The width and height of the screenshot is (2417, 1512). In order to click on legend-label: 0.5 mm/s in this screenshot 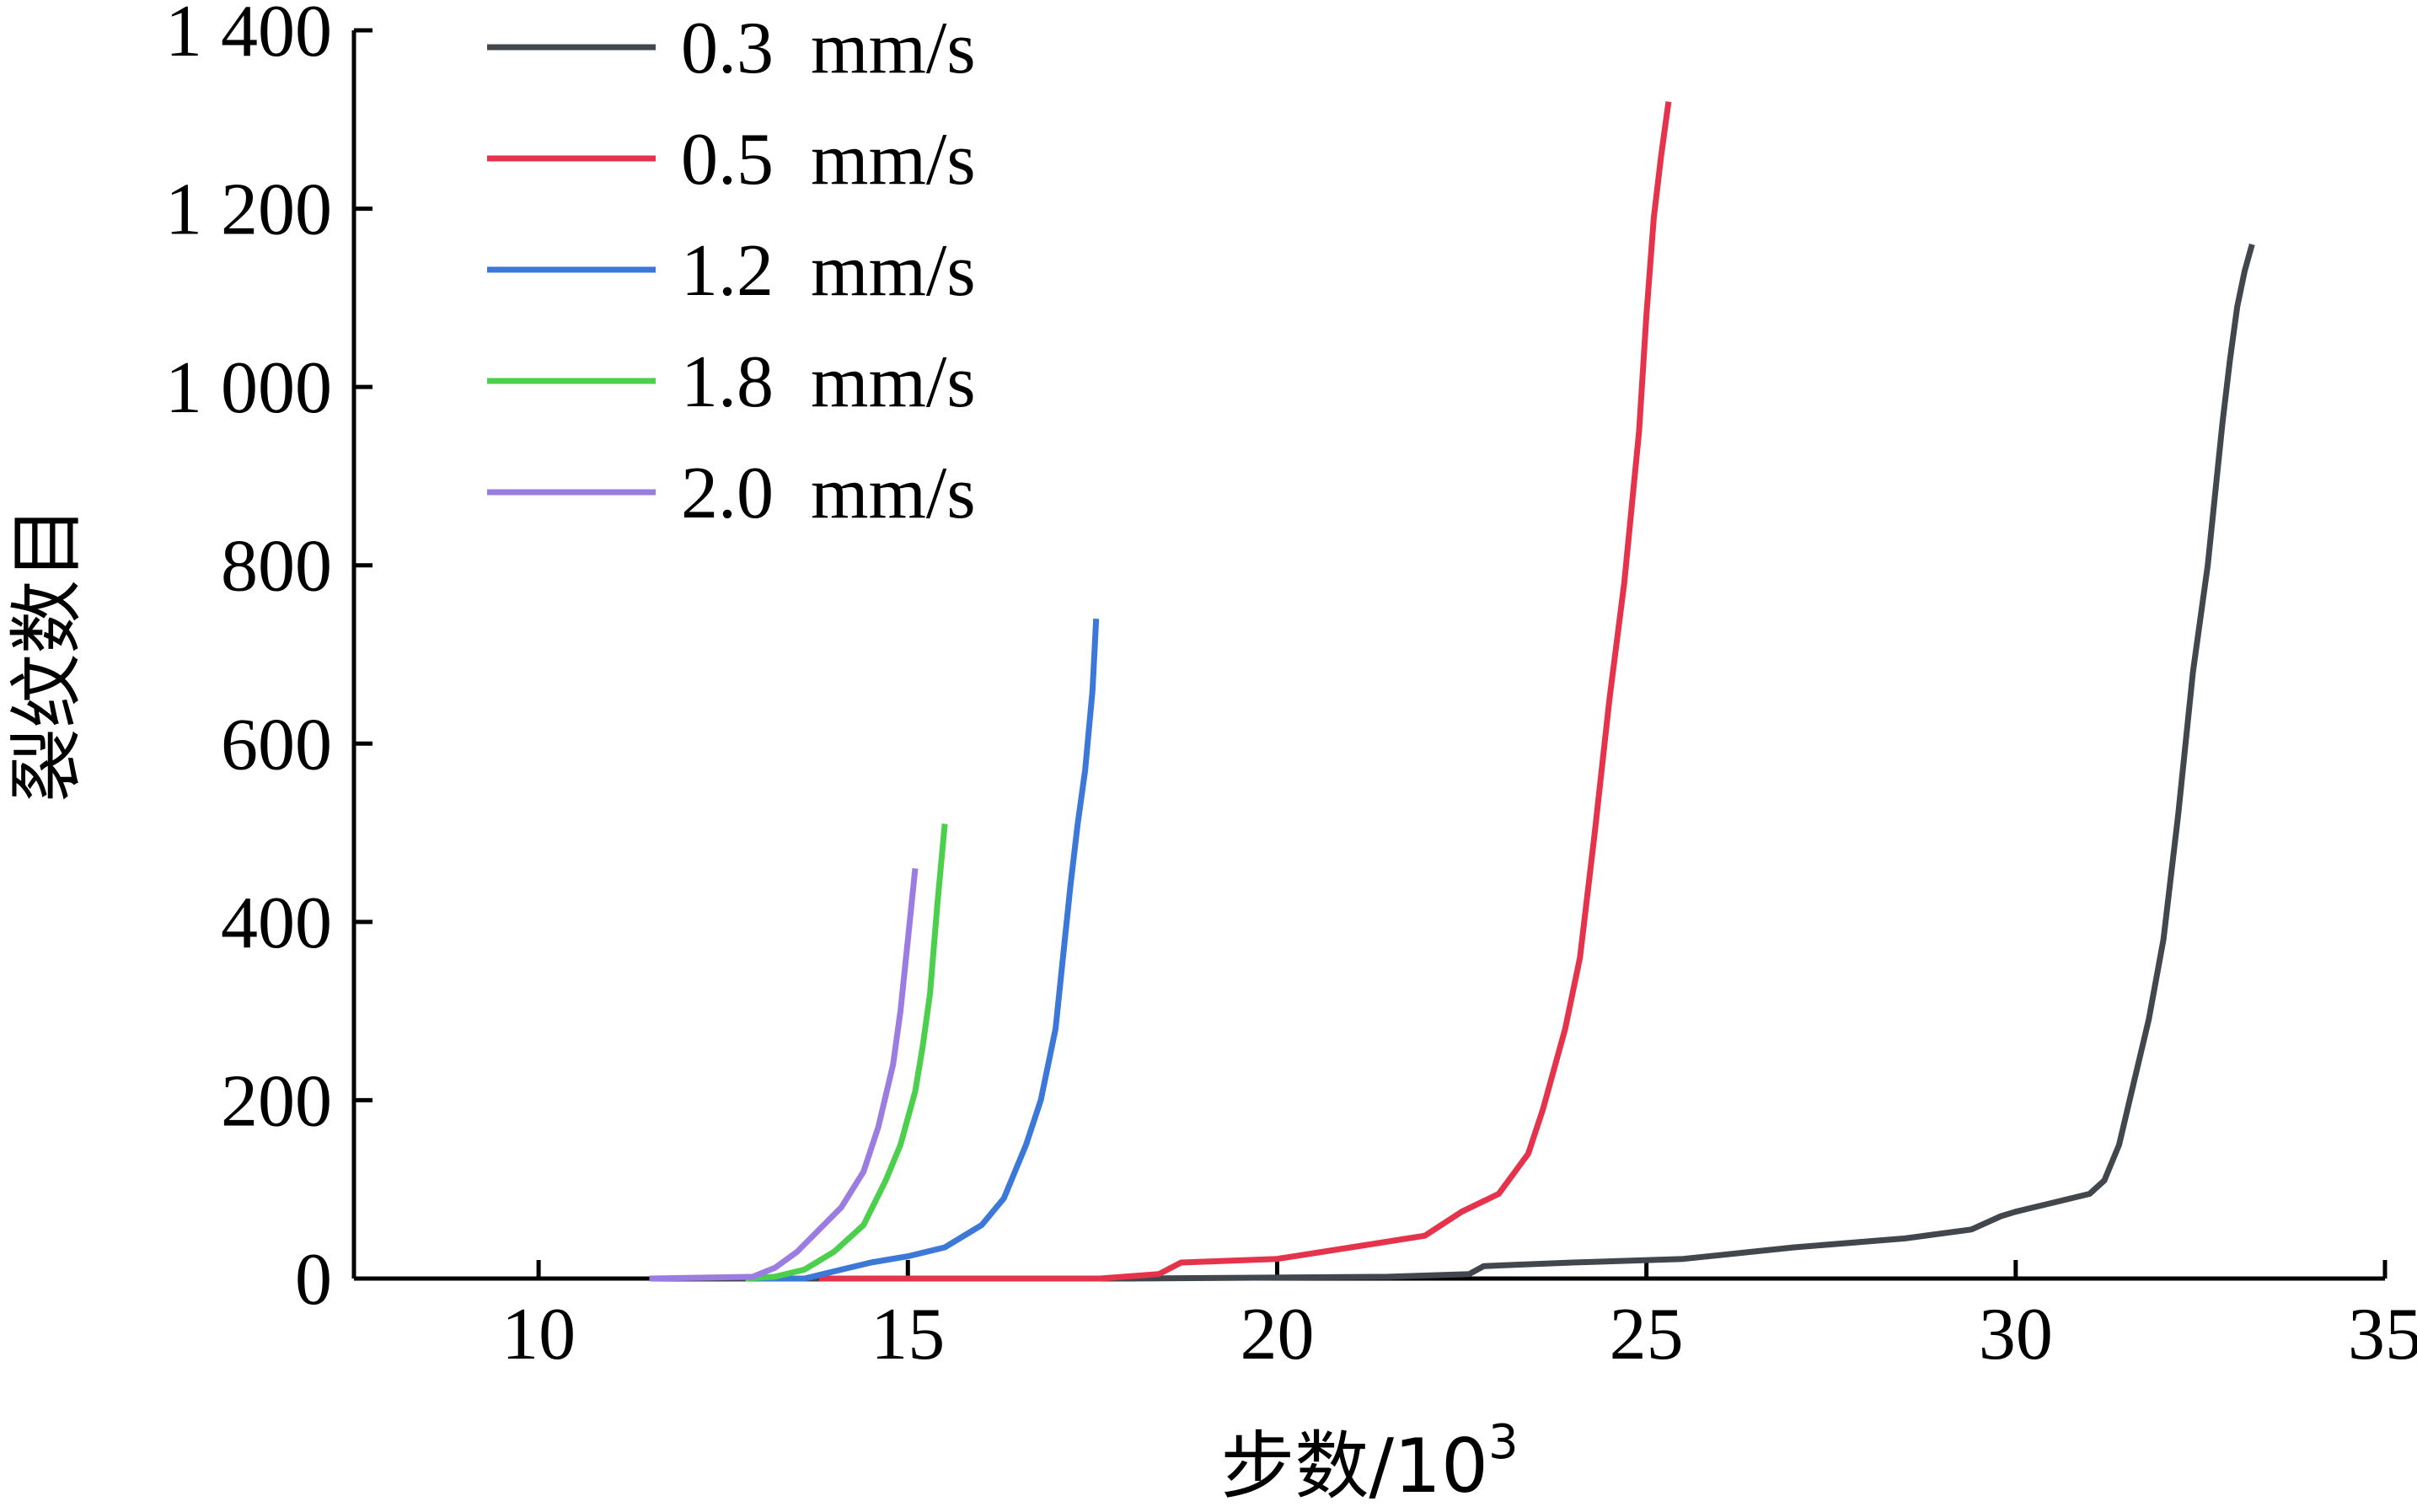, I will do `click(829, 160)`.